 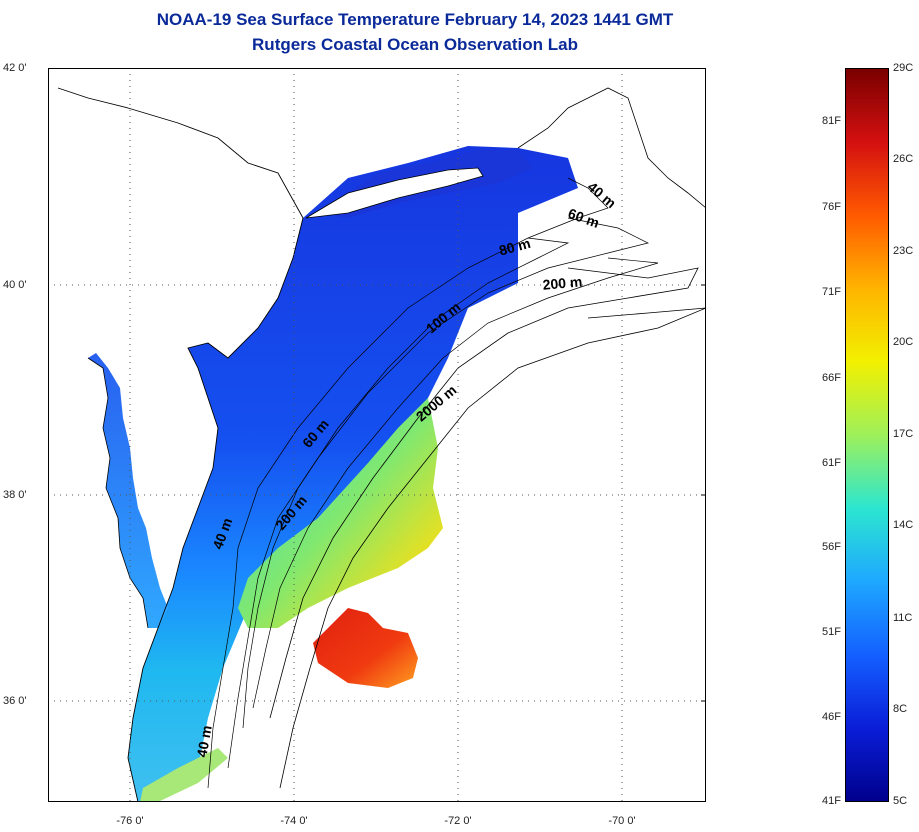 I want to click on lon-label-70: -70 0', so click(x=622, y=821).